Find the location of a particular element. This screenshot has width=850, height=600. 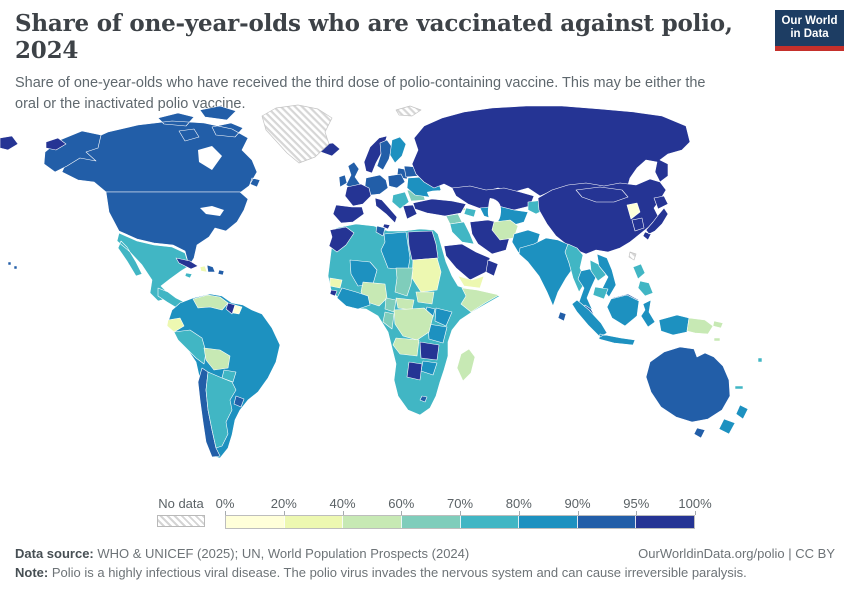

egypt-region is located at coordinates (423, 245).